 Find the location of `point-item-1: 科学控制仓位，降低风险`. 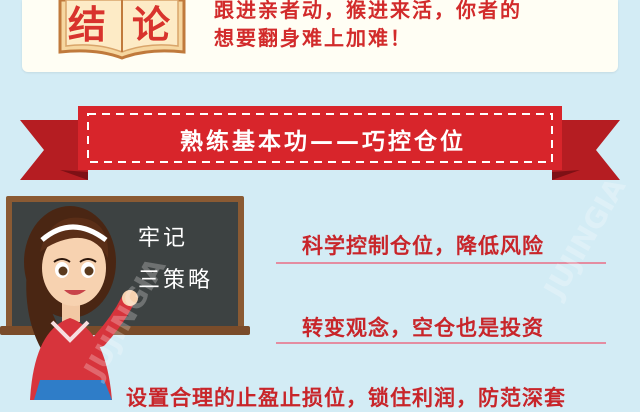

point-item-1: 科学控制仓位，降低风险 is located at coordinates (423, 246).